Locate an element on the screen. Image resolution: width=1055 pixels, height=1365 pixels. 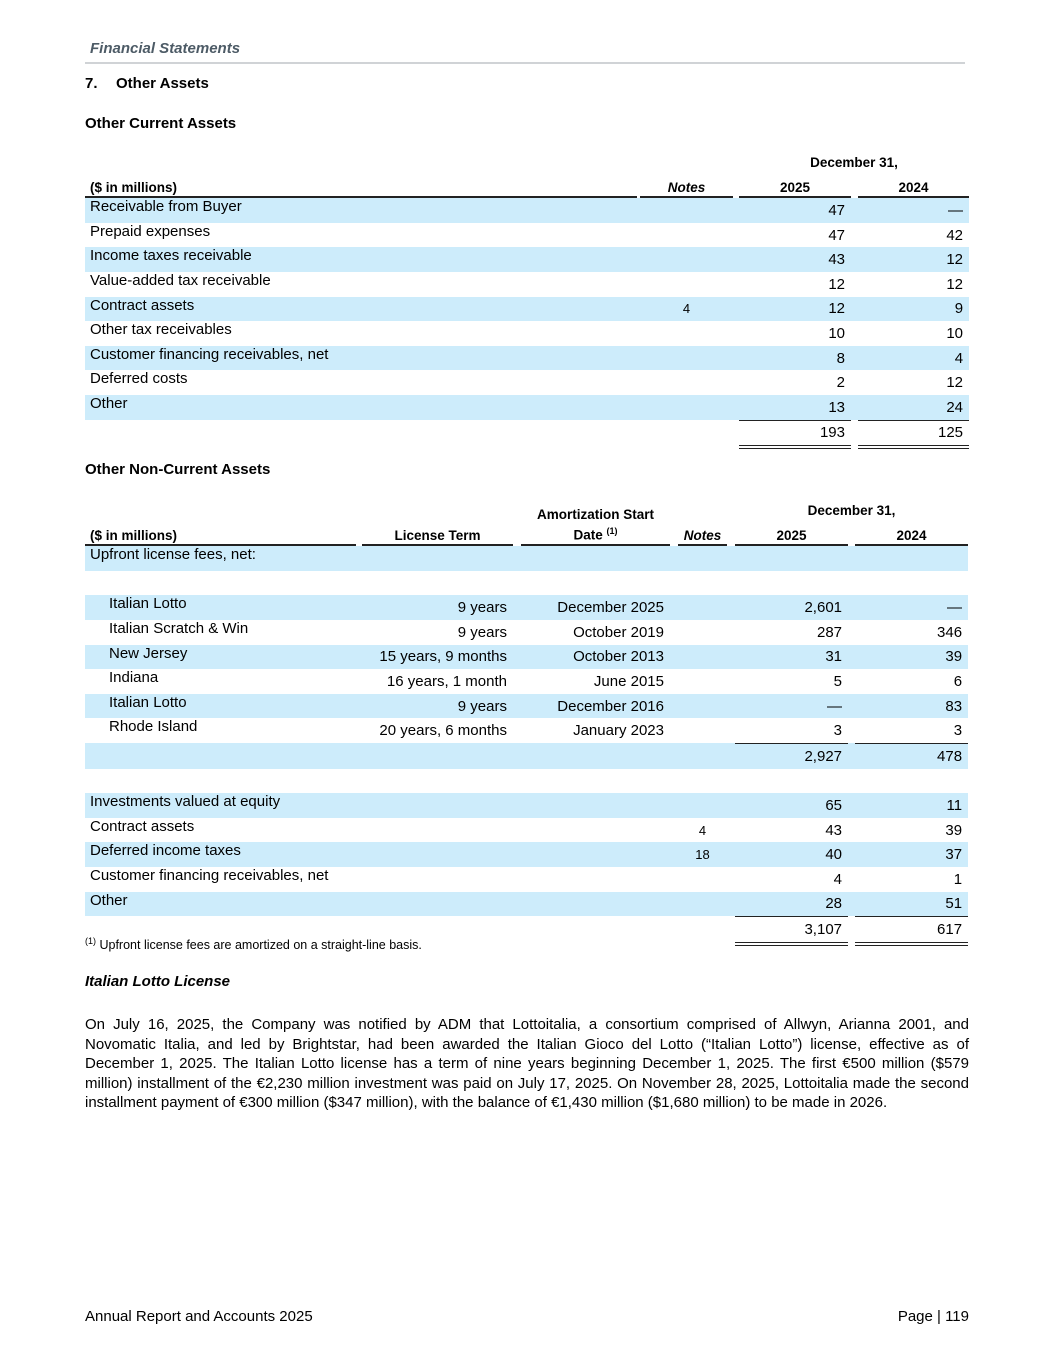
amortization-start: October 2013 is located at coordinates (595, 657).